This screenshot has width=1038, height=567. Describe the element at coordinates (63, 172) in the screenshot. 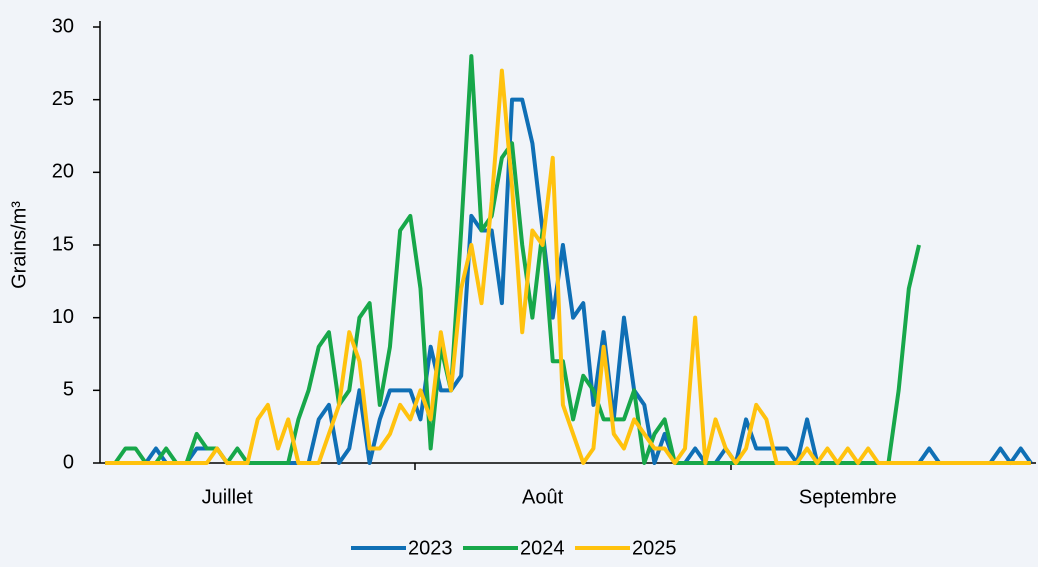

I see `y-tick-label: 20` at that location.